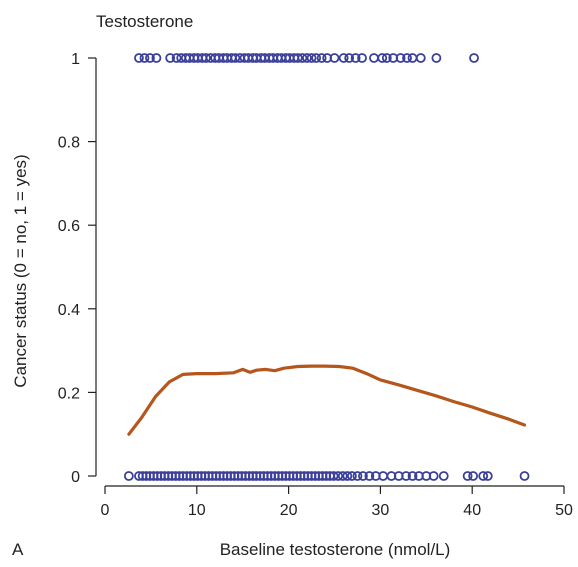 This screenshot has width=578, height=567. What do you see at coordinates (18, 549) in the screenshot?
I see `panel-label: A` at bounding box center [18, 549].